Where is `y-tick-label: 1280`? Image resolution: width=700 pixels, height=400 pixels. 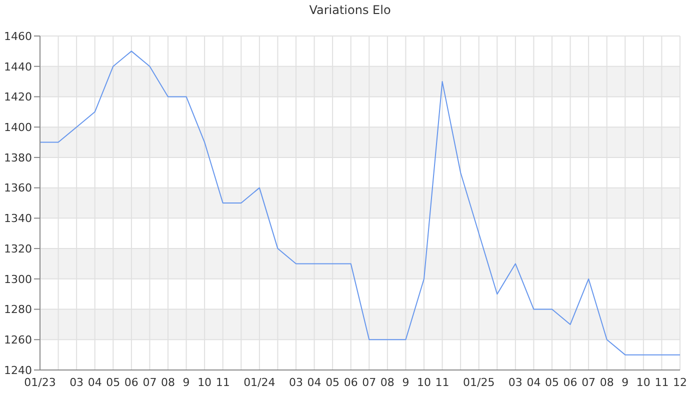
y-tick-label: 1280 is located at coordinates (18, 309).